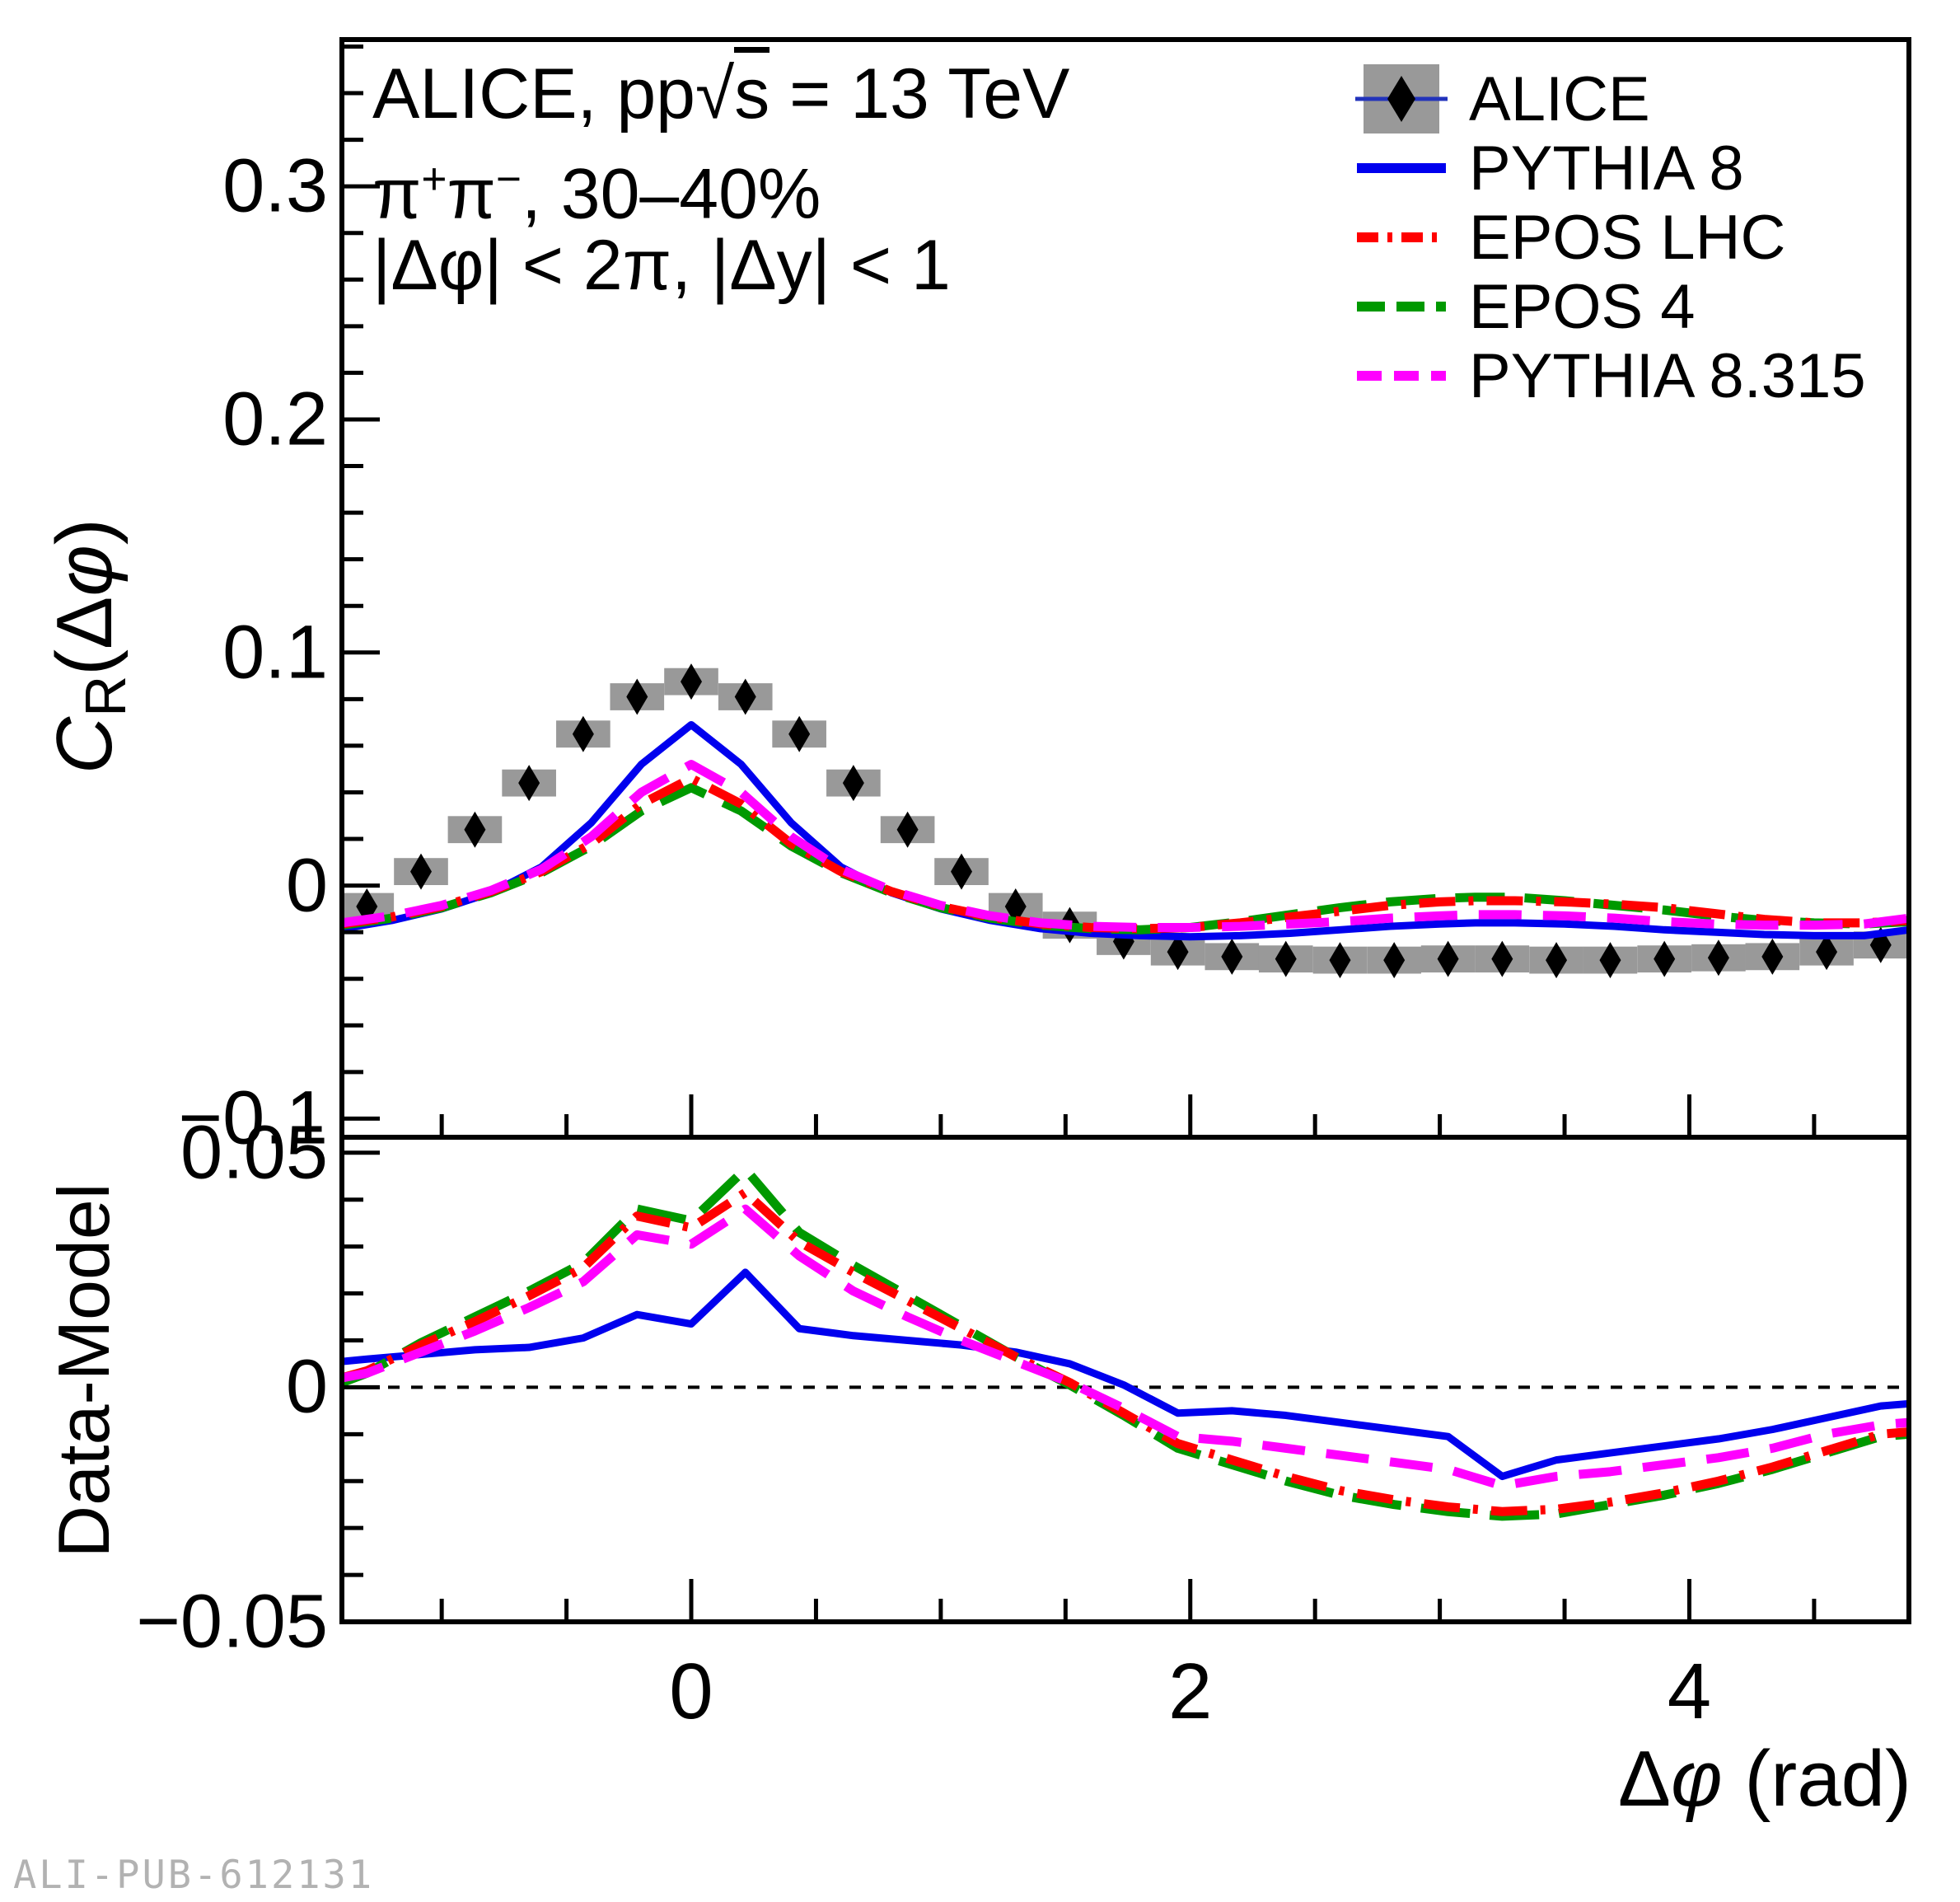  I want to click on diff-curve-epos-lhc, so click(1125, 1352).